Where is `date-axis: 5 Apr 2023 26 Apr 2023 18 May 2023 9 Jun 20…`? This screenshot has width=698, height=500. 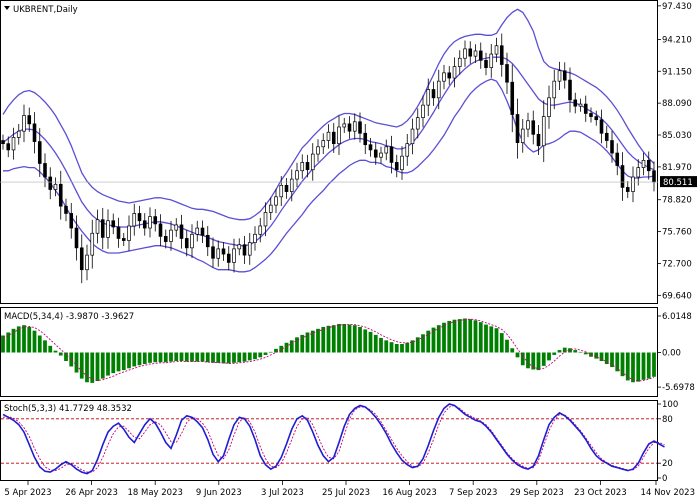
date-axis: 5 Apr 2023 26 Apr 2023 18 May 2023 9 Jun 20… is located at coordinates (349, 489).